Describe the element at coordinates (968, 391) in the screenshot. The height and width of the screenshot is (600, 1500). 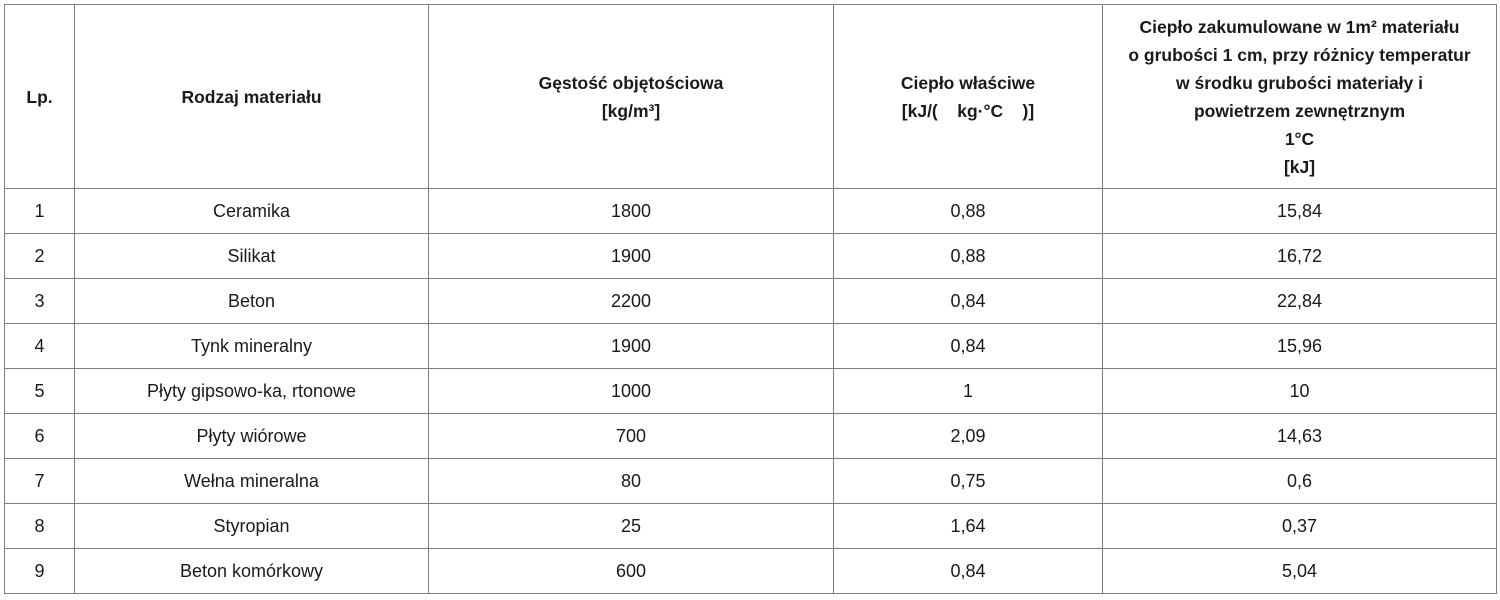
I see `cell-specific-heat: 1` at that location.